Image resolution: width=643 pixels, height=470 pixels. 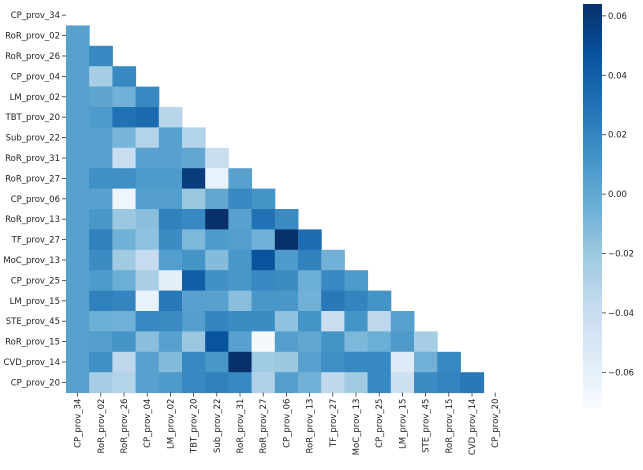 What do you see at coordinates (35, 302) in the screenshot?
I see `y-tick-label: LM_prov_15` at bounding box center [35, 302].